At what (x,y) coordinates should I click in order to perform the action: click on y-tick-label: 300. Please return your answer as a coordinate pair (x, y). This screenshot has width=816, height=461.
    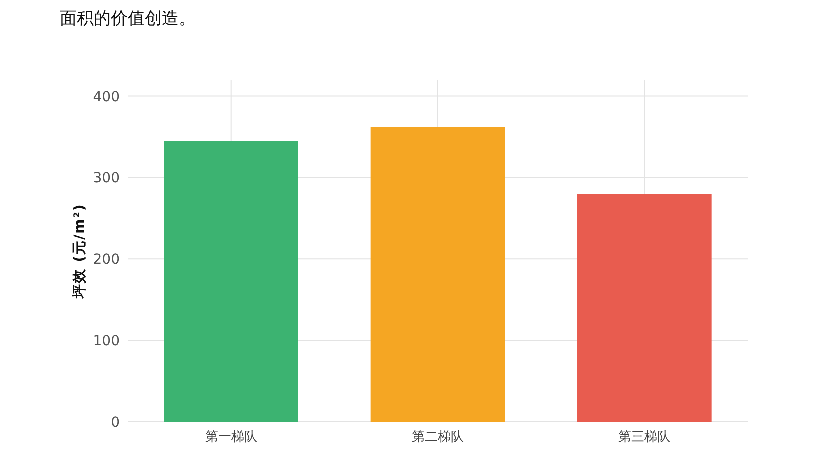
    Looking at the image, I should click on (106, 178).